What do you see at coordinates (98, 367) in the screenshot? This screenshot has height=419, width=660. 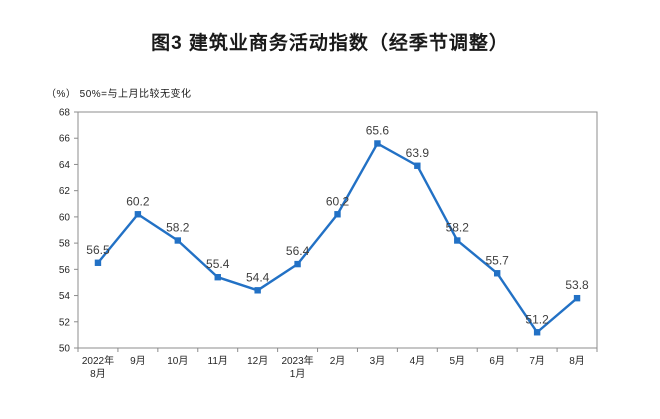 I see `x-axis-tick-label: 2022年 8月` at bounding box center [98, 367].